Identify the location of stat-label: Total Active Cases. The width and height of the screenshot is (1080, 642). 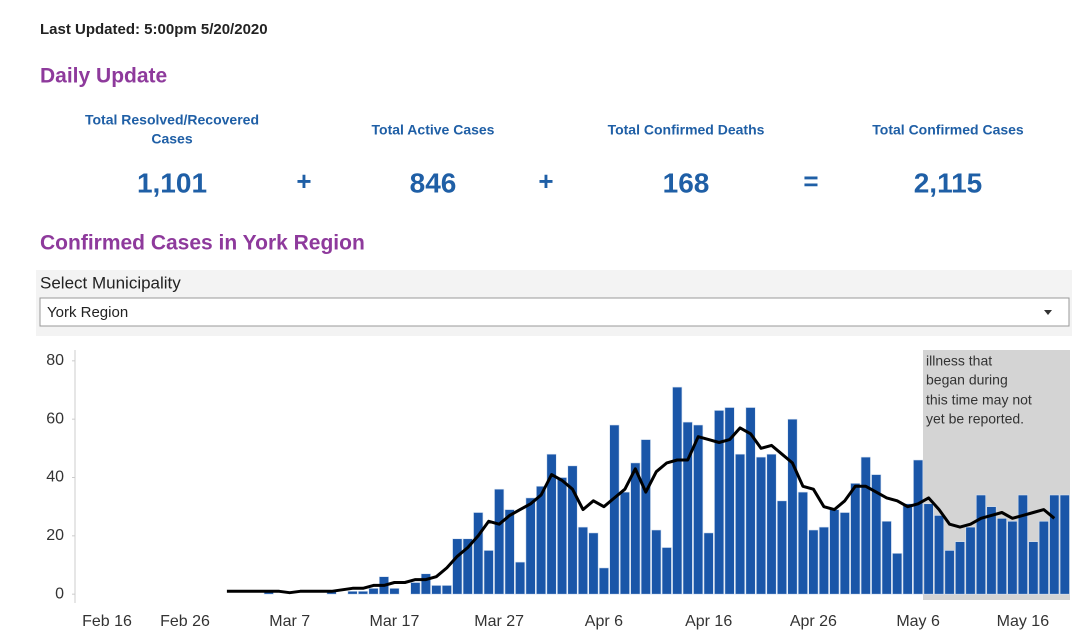
(433, 130).